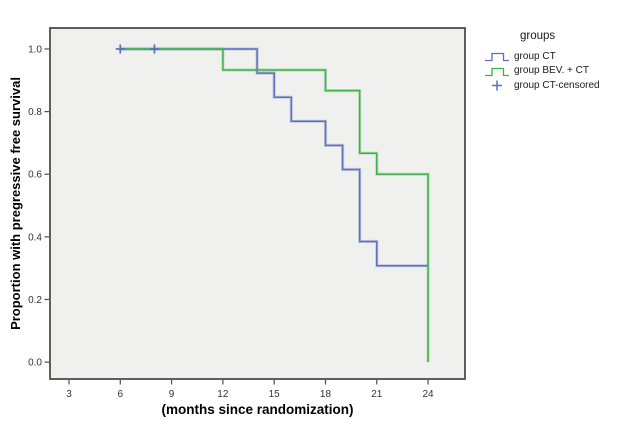 Image resolution: width=627 pixels, height=434 pixels. I want to click on x-tick-label: 9, so click(172, 394).